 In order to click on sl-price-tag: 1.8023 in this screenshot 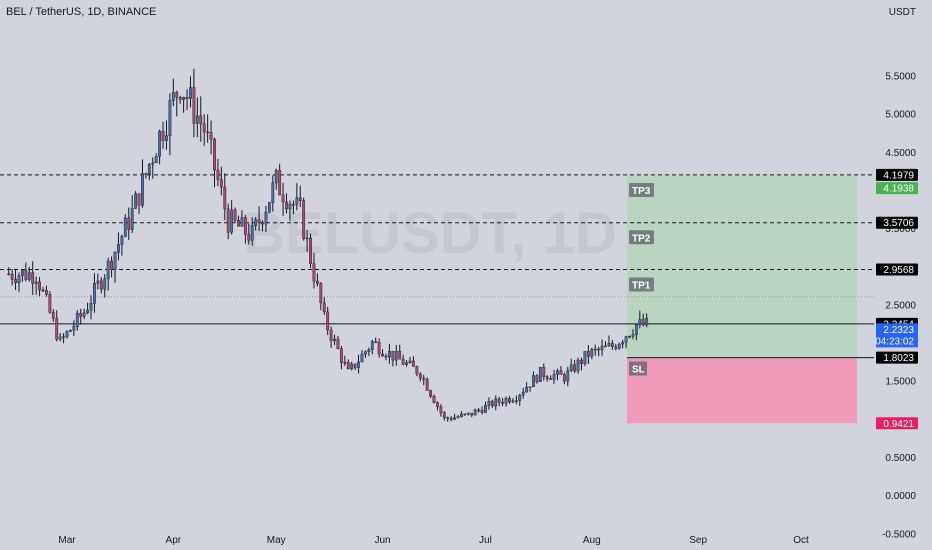, I will do `click(897, 357)`.